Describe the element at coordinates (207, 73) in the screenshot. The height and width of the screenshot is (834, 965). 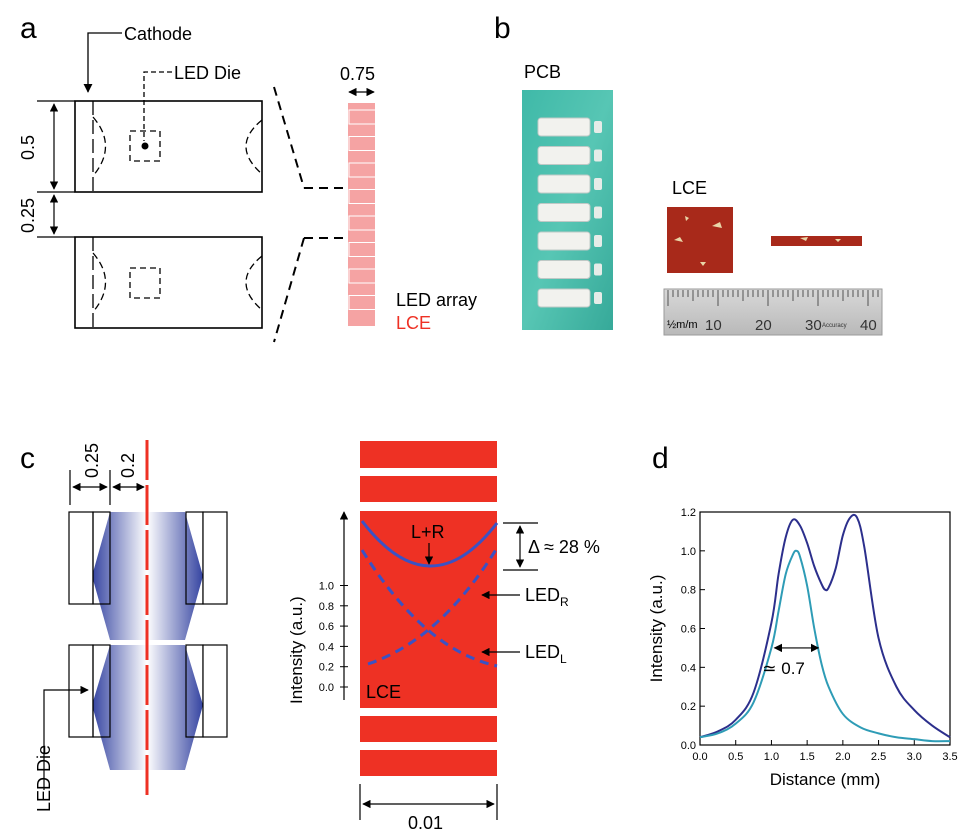
I see `die-label: LED Die` at that location.